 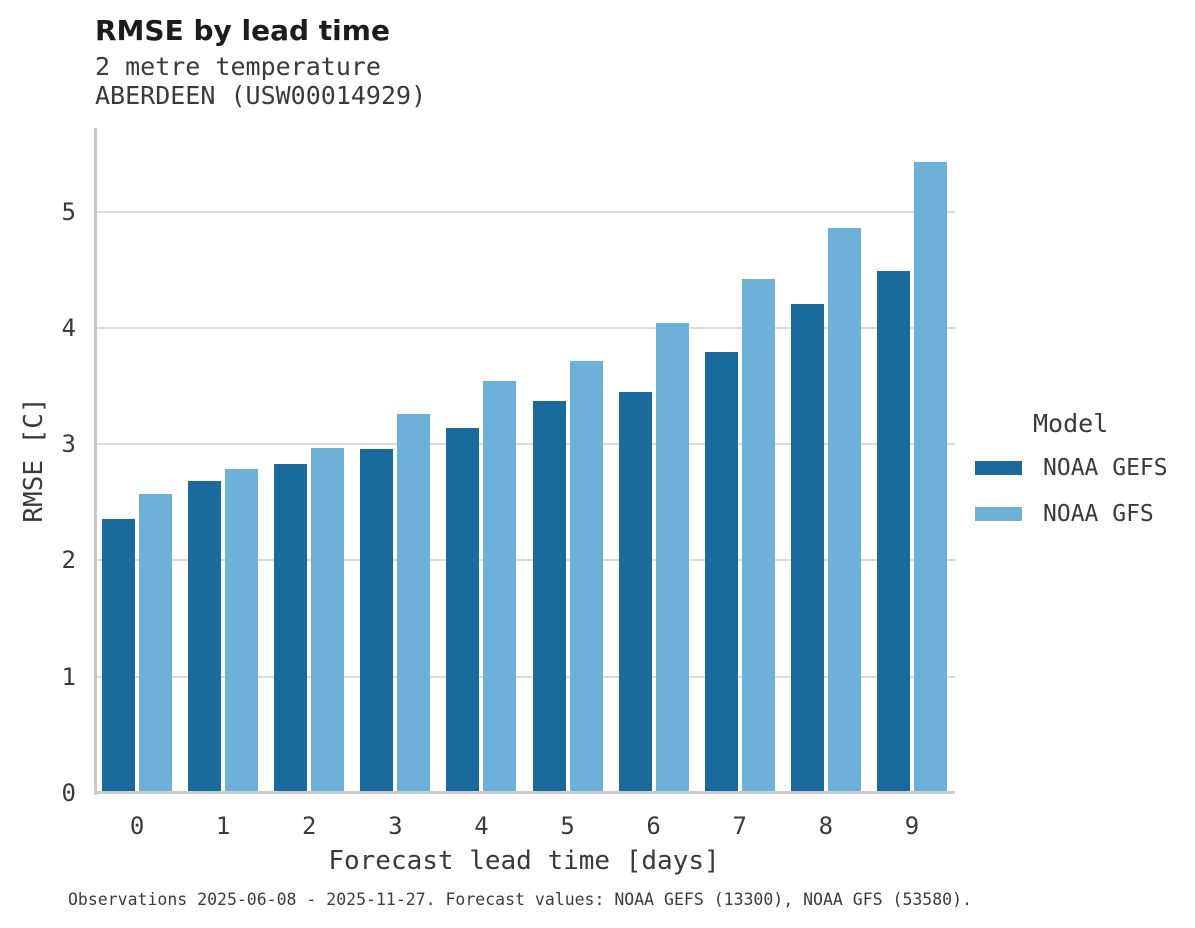 I want to click on x-tick-label: 7, so click(x=739, y=826).